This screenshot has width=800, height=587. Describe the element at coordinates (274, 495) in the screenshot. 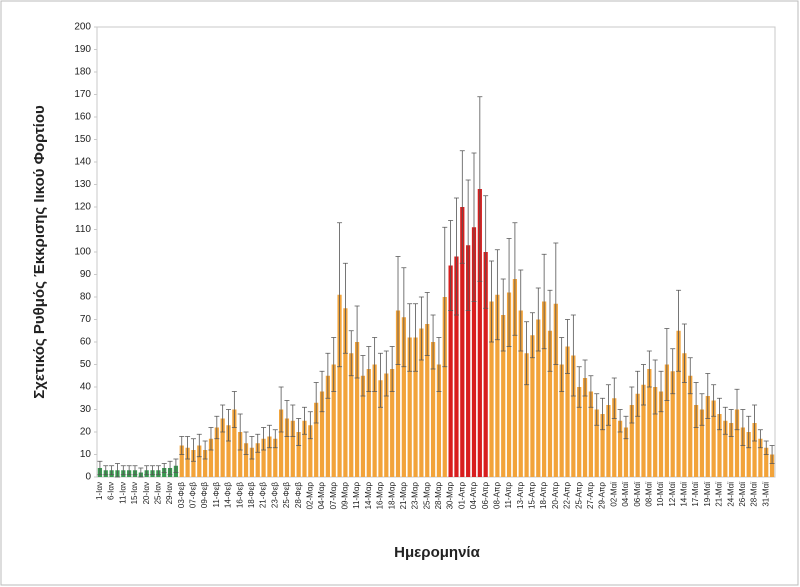

I see `x-tick-label: 23-Φεβ` at that location.